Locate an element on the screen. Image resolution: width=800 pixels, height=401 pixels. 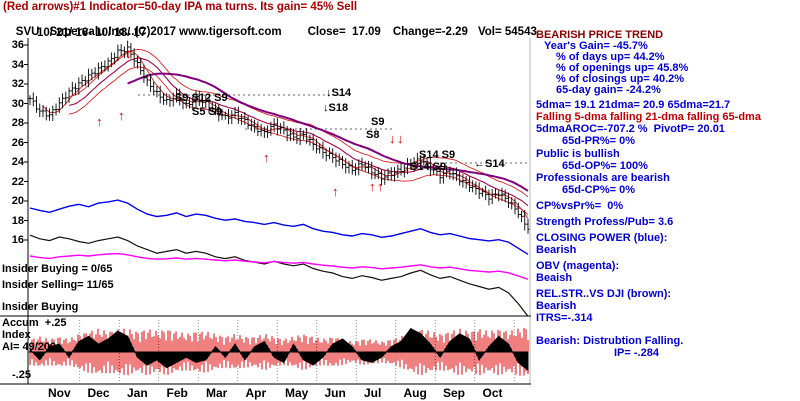
x-axis-month-label: Oct is located at coordinates (492, 393).